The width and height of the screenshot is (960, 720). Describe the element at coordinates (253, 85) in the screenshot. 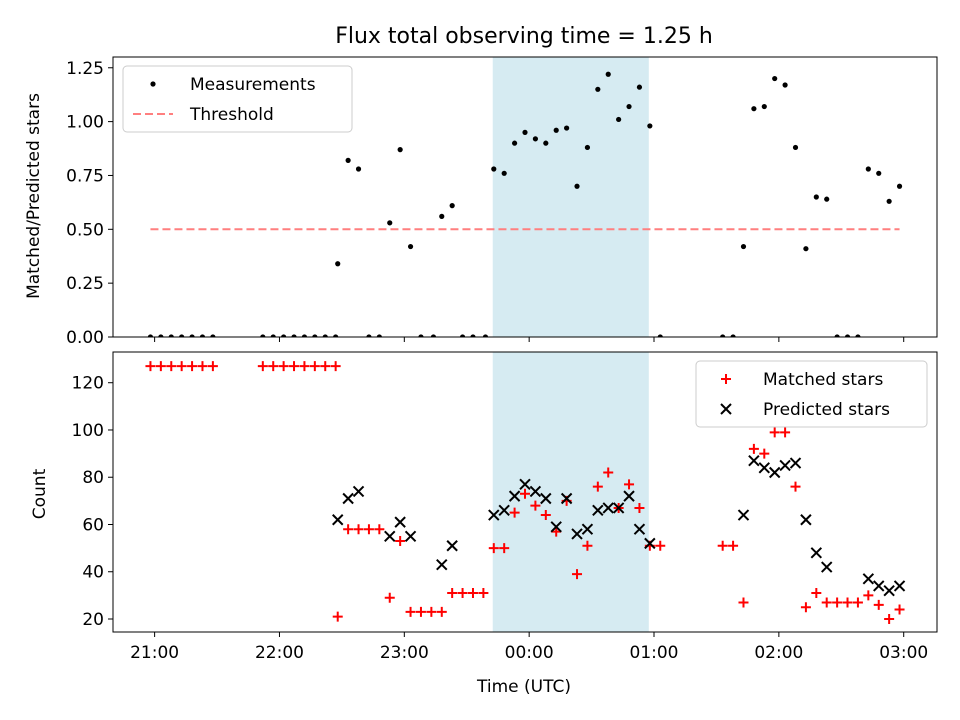

I see `measurements-legend-label: Measurements` at that location.